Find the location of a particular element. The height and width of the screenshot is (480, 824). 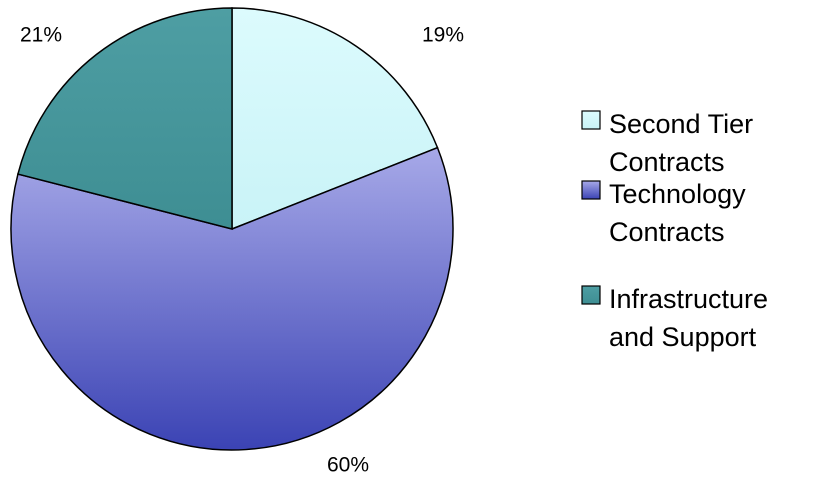

legend-label-technology-contracts-line-2: Contracts is located at coordinates (667, 232).